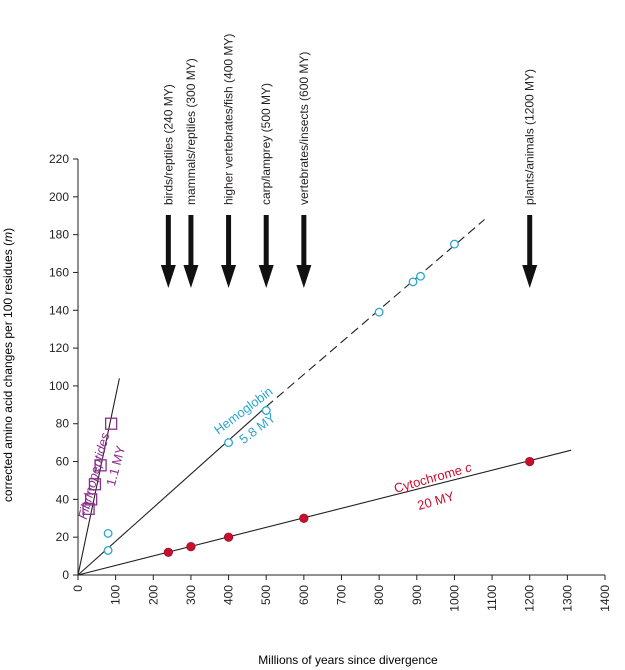 Image resolution: width=625 pixels, height=670 pixels. What do you see at coordinates (98, 477) in the screenshot?
I see `fibrinopeptides-fit-line` at bounding box center [98, 477].